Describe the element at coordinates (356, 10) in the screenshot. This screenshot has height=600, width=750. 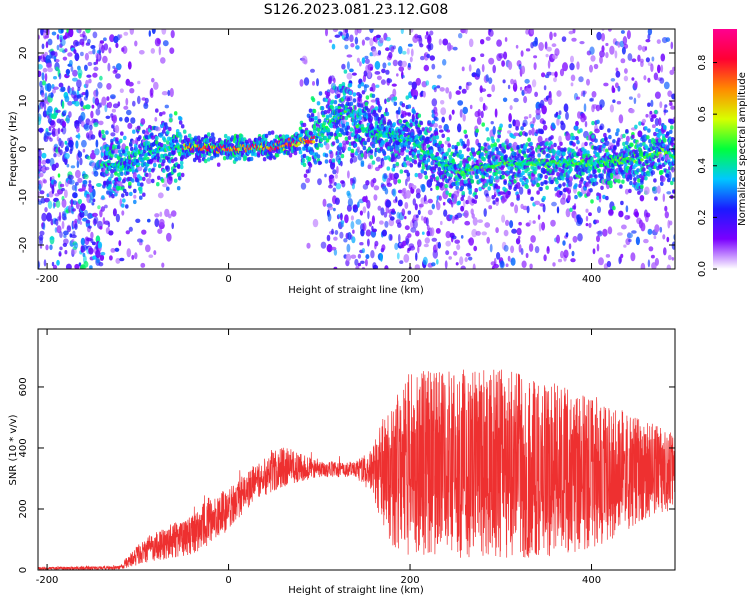
I see `chart-title: S126.2023.081.23.12.G08` at that location.